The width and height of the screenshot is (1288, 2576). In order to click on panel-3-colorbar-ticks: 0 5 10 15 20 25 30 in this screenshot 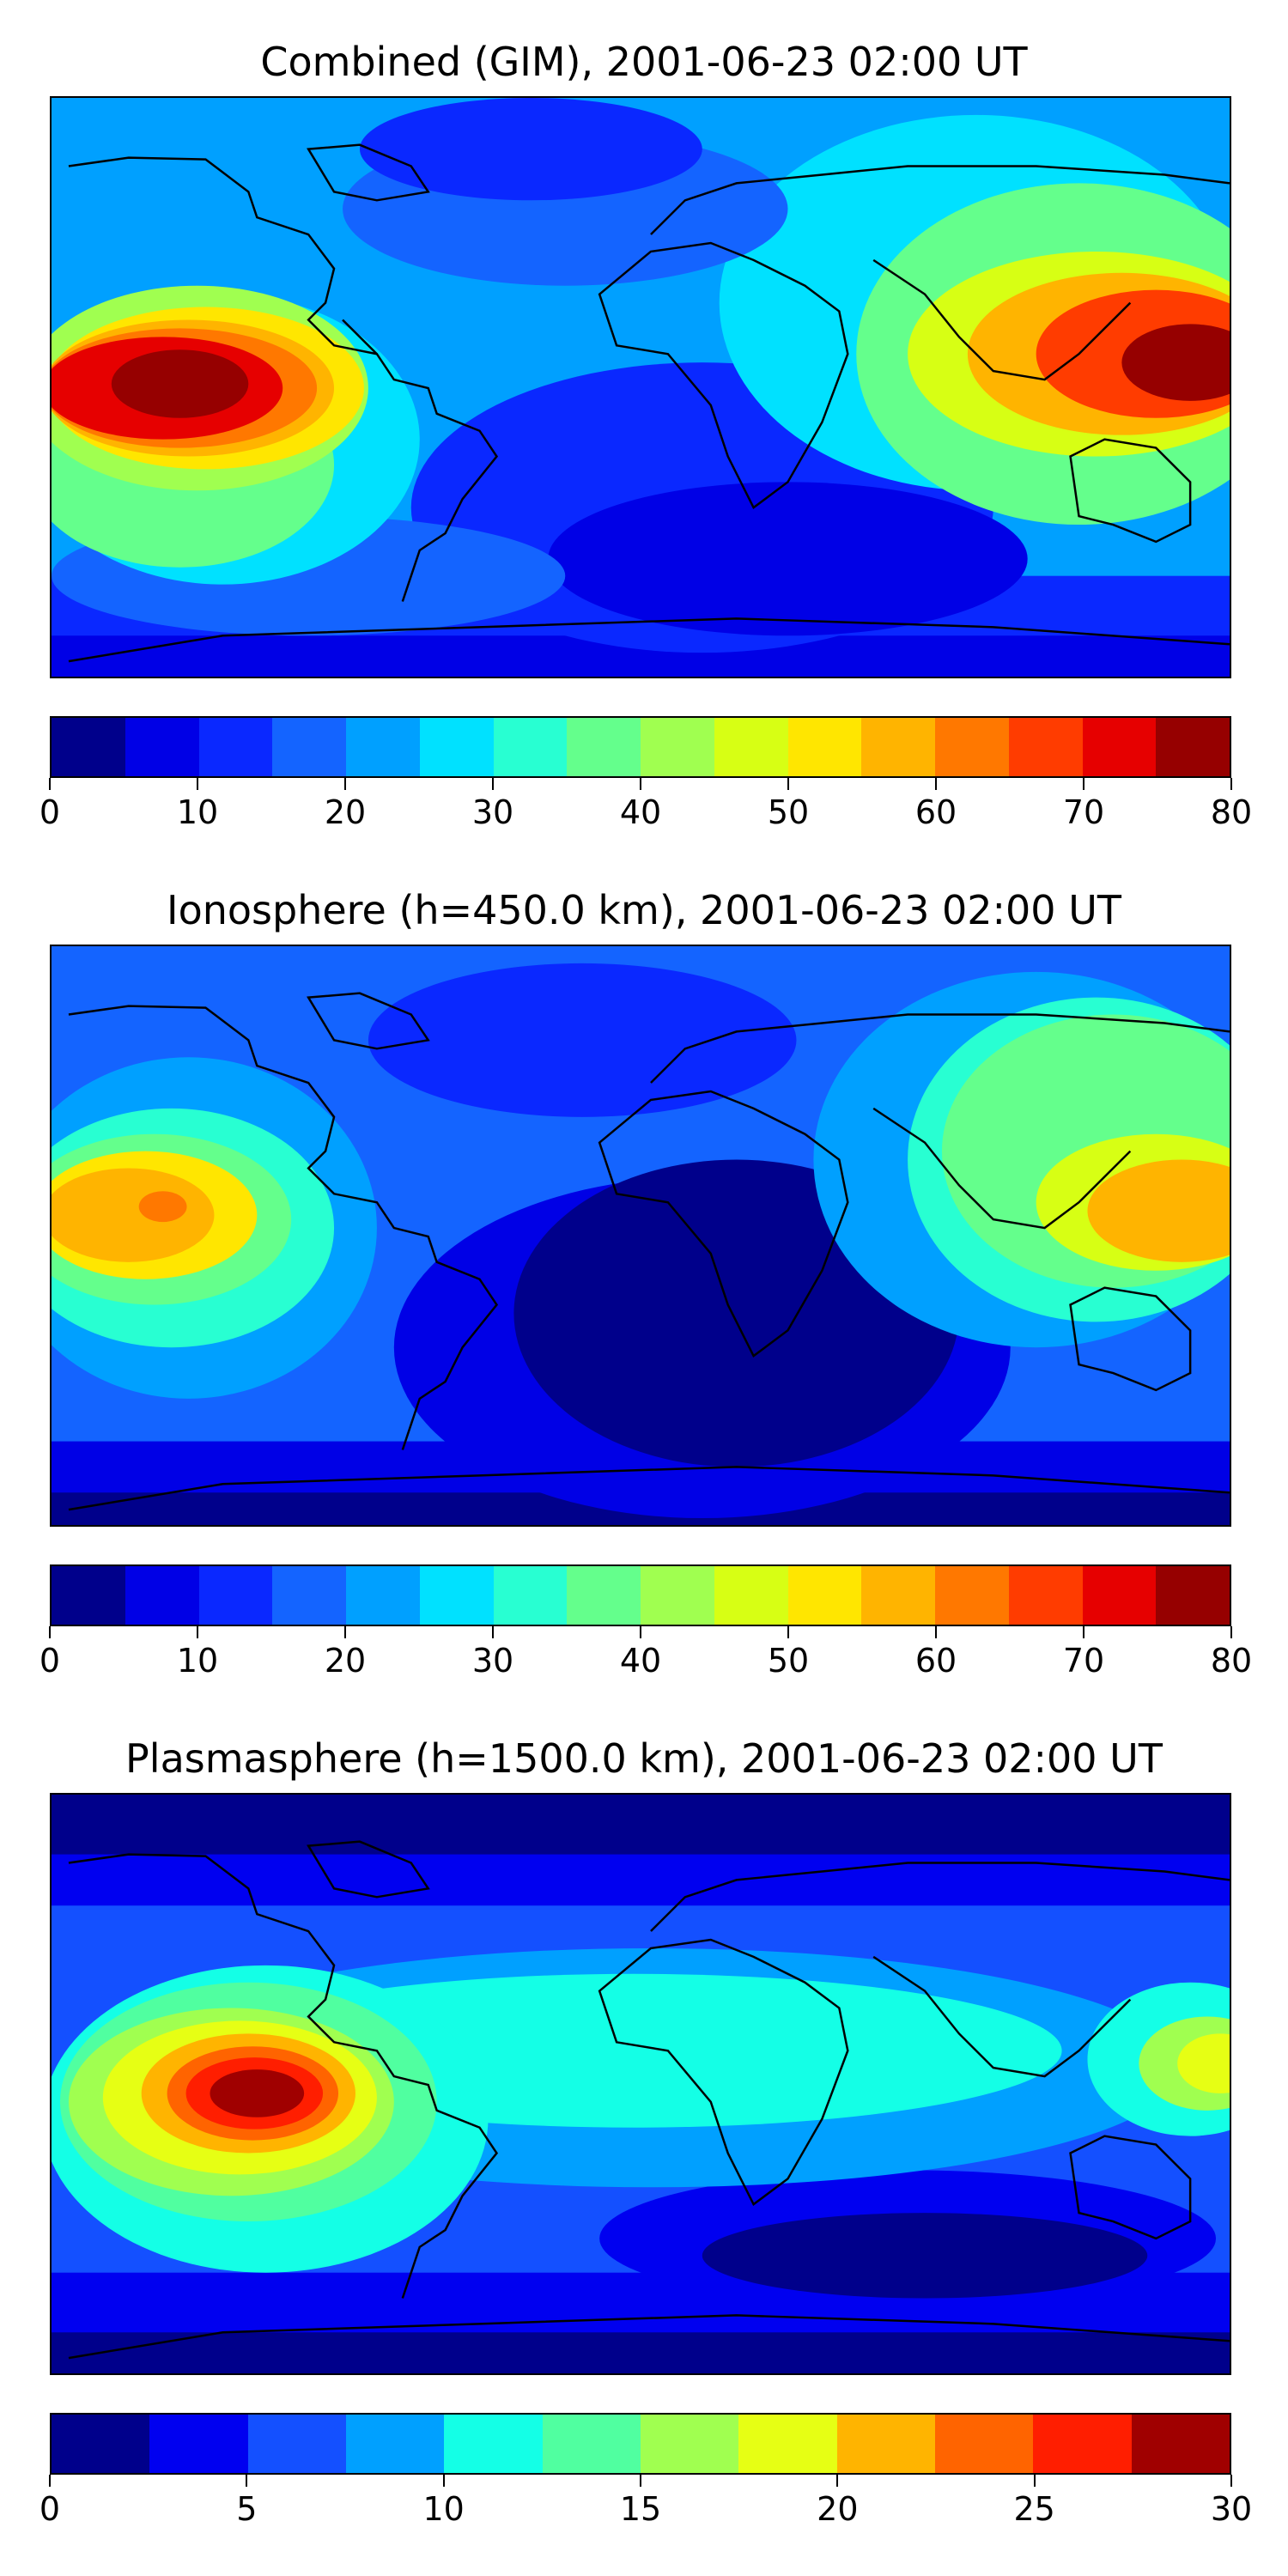, I will do `click(645, 2501)`.